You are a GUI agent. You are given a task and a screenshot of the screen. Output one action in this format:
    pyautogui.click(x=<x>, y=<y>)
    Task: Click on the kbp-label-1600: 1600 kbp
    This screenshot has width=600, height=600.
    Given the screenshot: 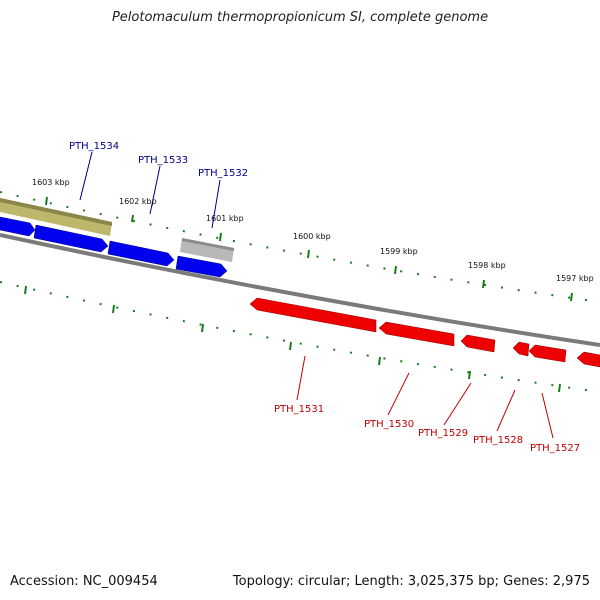 What is the action you would take?
    pyautogui.click(x=312, y=236)
    